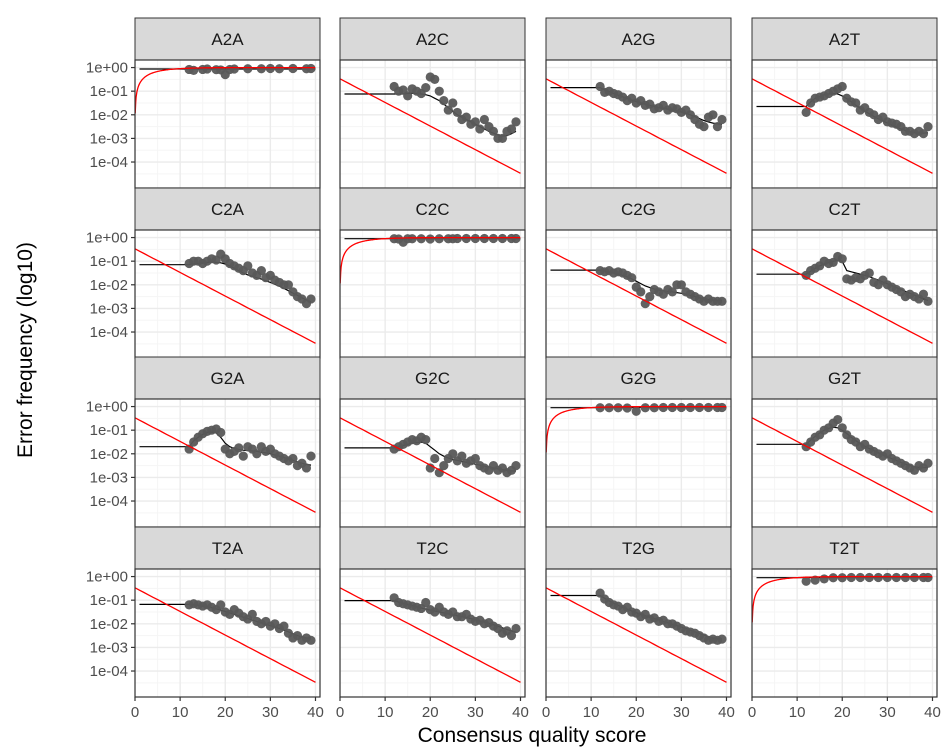 The image size is (949, 754). I want to click on facet-panel-g2a: G2A, so click(227, 442).